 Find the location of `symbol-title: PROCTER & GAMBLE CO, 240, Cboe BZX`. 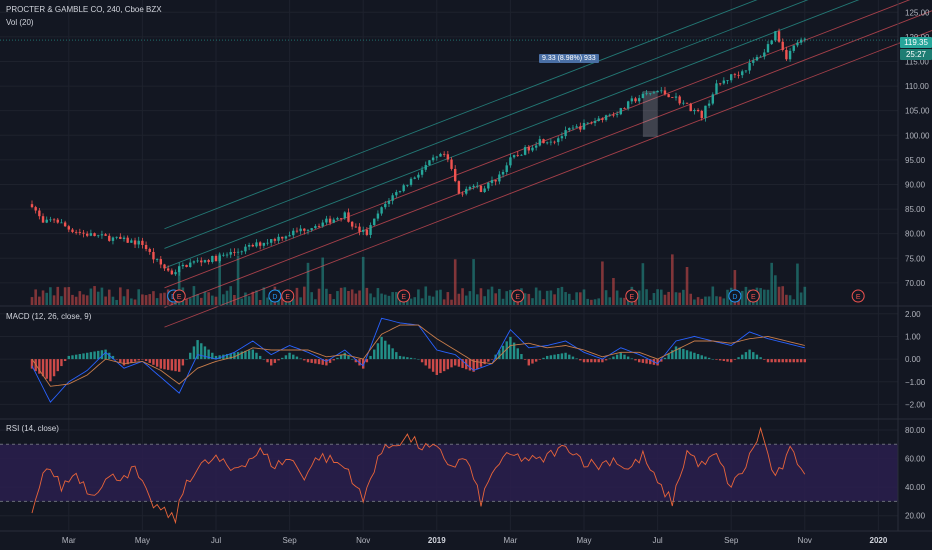

symbol-title: PROCTER & GAMBLE CO, 240, Cboe BZX is located at coordinates (84, 9).